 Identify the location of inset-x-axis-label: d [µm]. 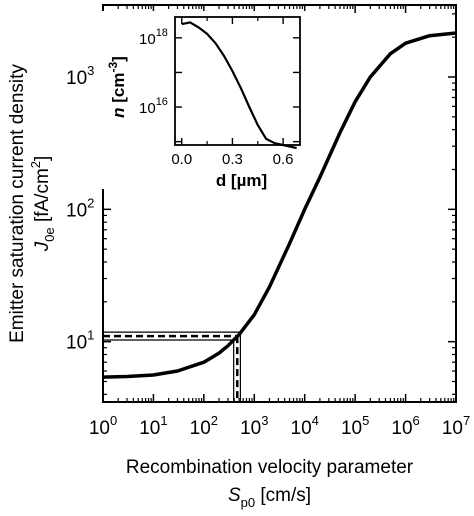
(241, 180).